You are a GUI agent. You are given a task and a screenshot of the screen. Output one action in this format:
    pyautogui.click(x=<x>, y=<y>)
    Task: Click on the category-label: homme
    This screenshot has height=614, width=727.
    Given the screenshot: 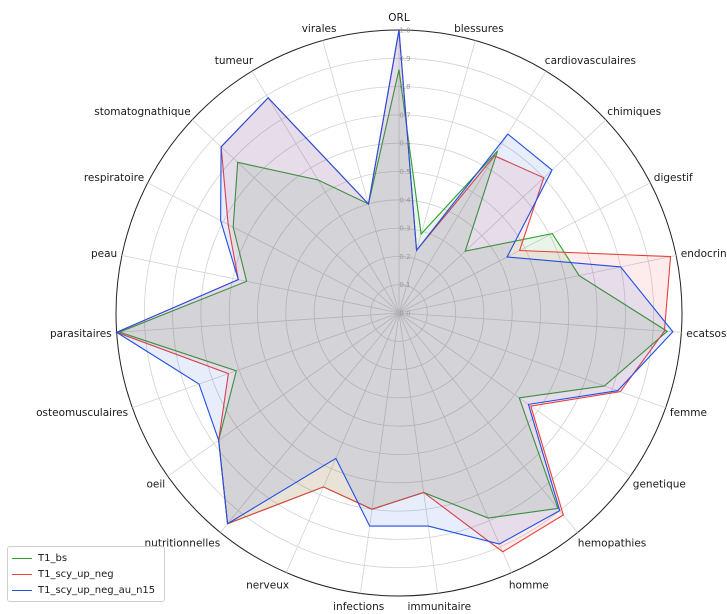 What is the action you would take?
    pyautogui.click(x=529, y=586)
    